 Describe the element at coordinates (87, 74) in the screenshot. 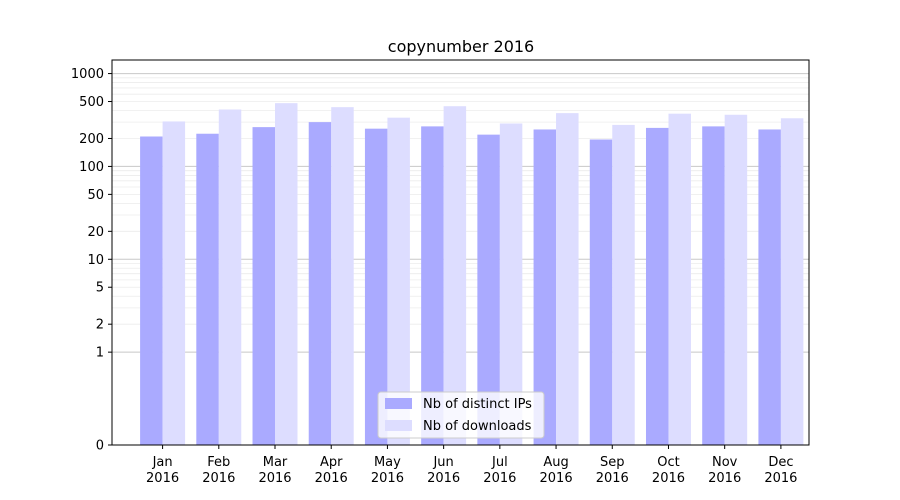

I see `y-tick-label: 1000` at that location.